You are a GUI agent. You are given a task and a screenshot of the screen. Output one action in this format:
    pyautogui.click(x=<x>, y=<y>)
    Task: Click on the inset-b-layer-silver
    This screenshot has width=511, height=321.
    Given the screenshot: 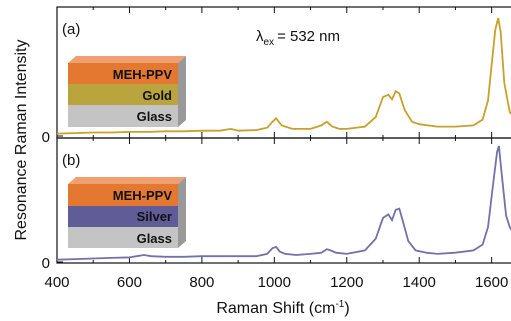 What is the action you would take?
    pyautogui.click(x=123, y=216)
    